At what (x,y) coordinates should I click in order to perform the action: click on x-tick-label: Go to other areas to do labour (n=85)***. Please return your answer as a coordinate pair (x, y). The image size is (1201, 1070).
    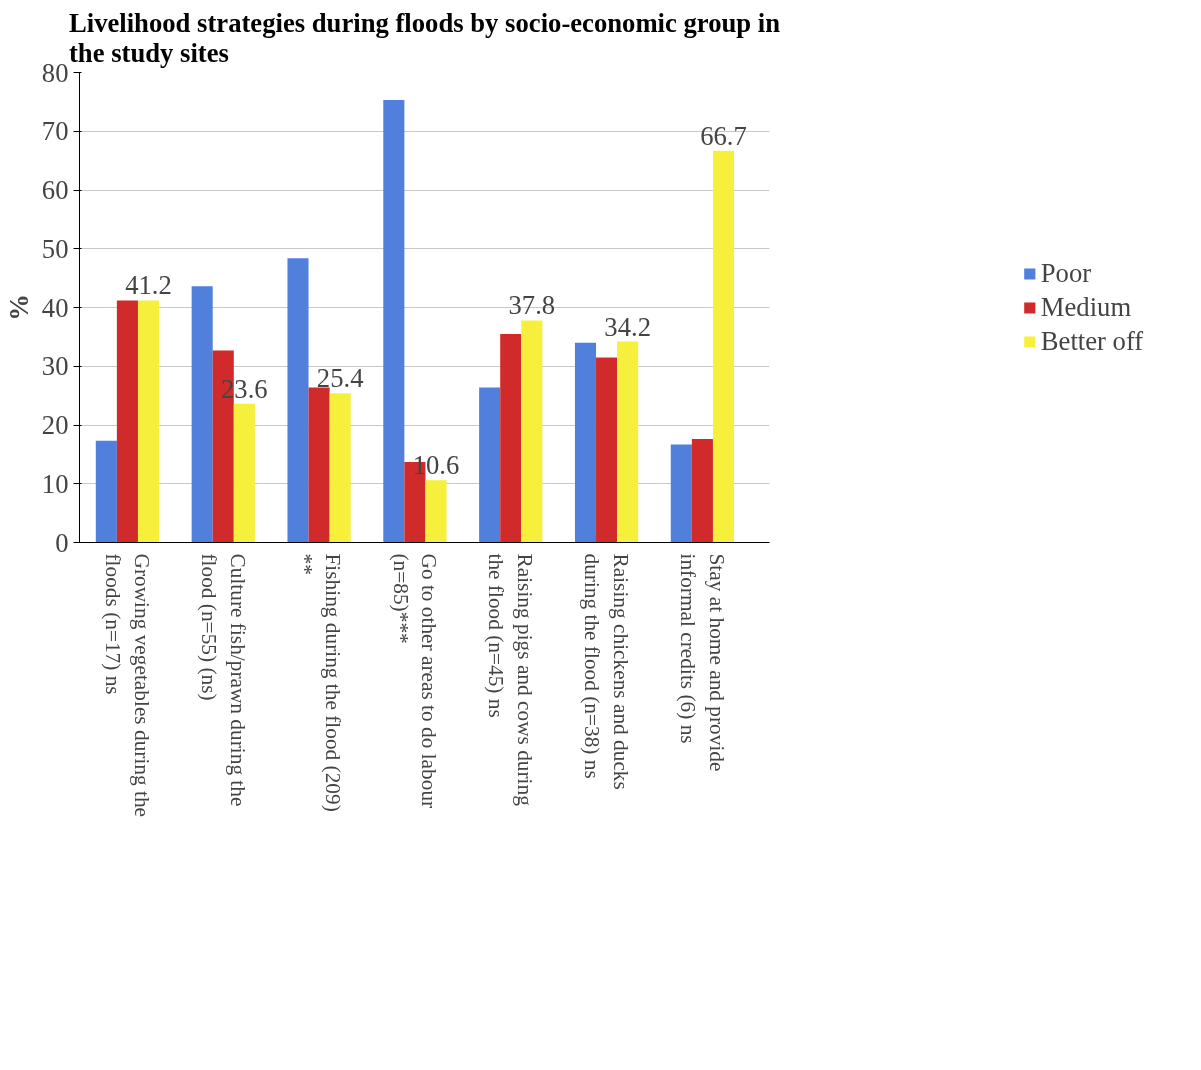
    Looking at the image, I should click on (415, 681).